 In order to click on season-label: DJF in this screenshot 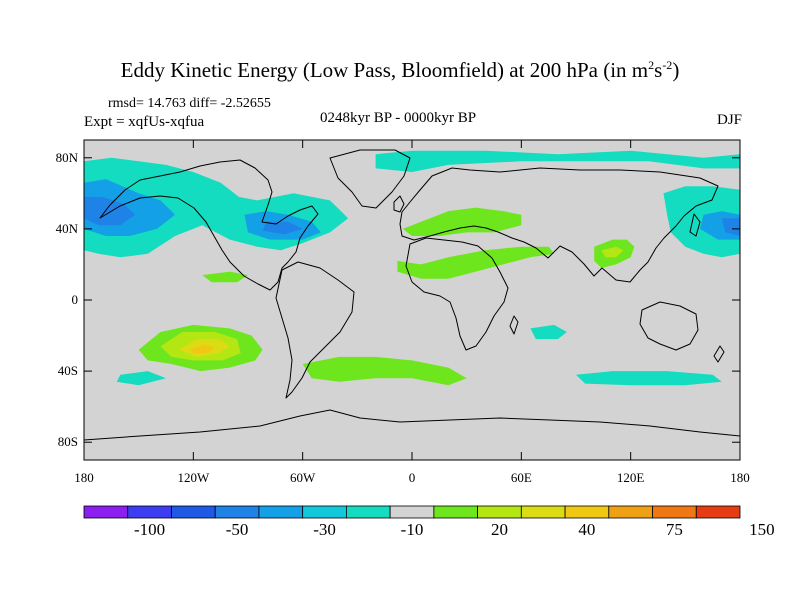, I will do `click(729, 120)`.